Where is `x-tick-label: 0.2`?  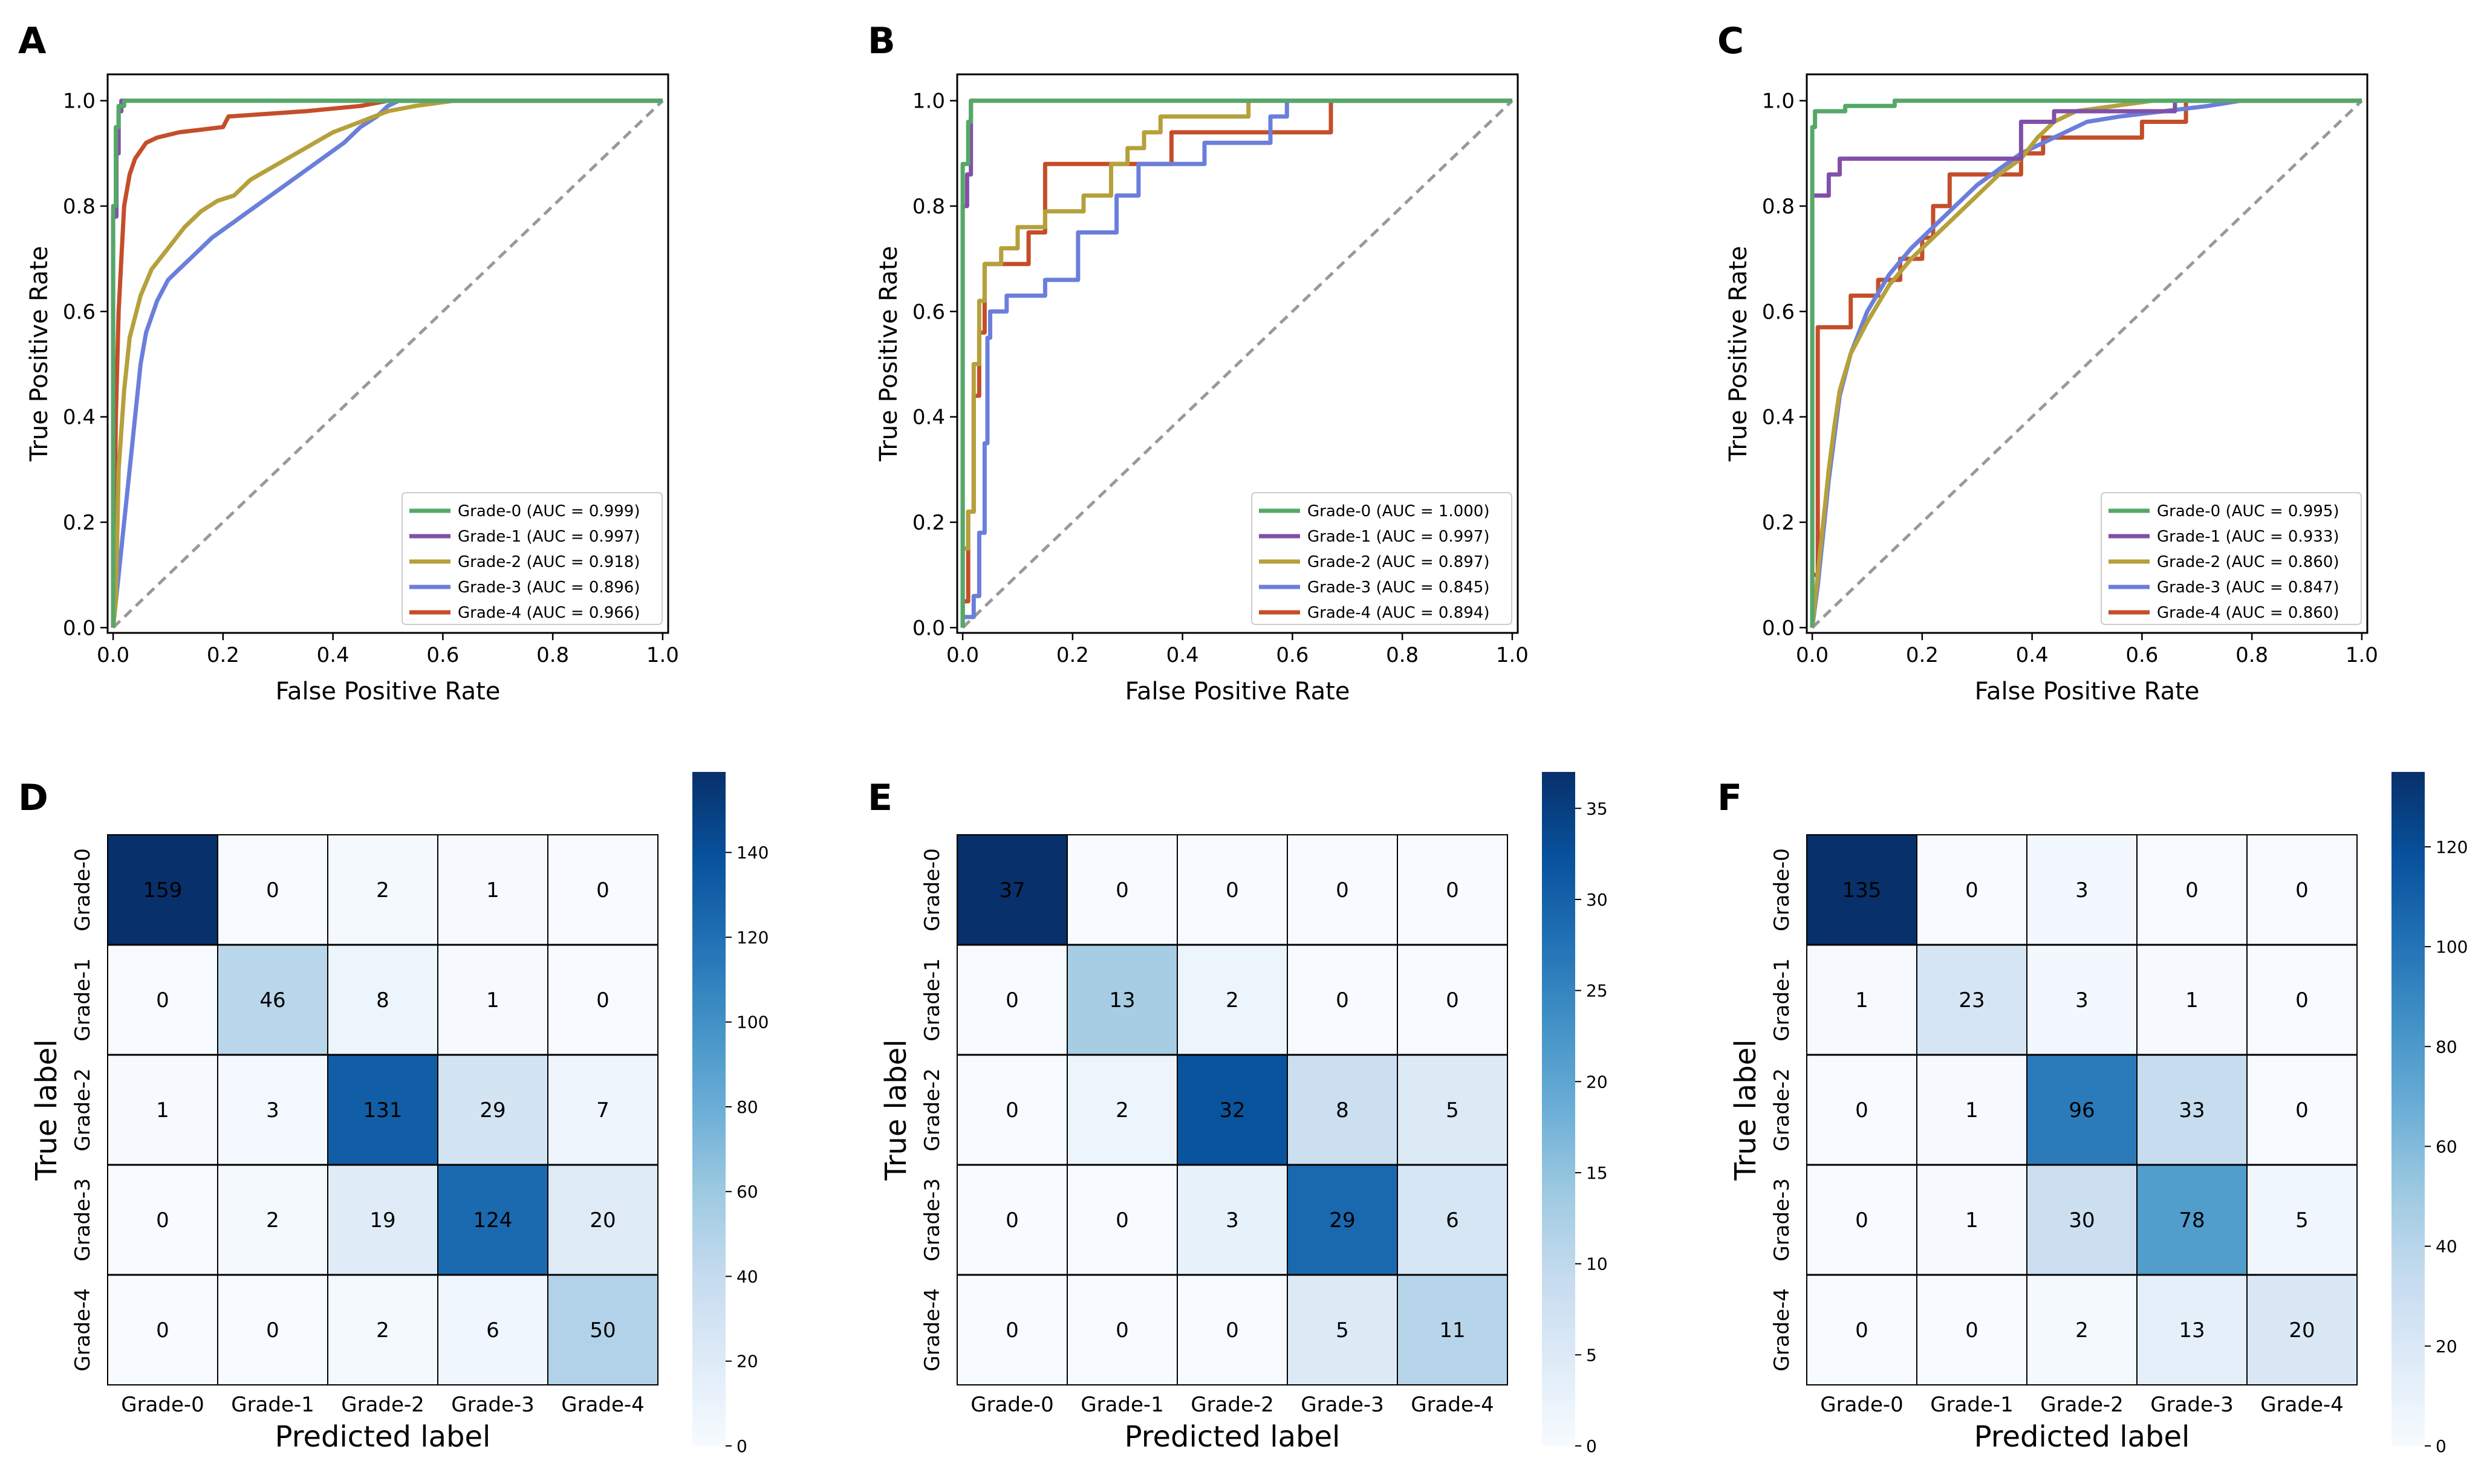 x-tick-label: 0.2 is located at coordinates (223, 655).